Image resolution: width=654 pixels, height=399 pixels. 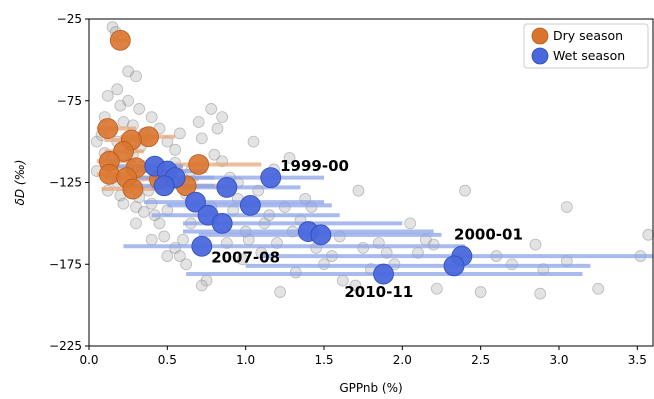 I want to click on y-axis-ticks: −25 −75 −125 −175 −225, so click(x=69, y=182).